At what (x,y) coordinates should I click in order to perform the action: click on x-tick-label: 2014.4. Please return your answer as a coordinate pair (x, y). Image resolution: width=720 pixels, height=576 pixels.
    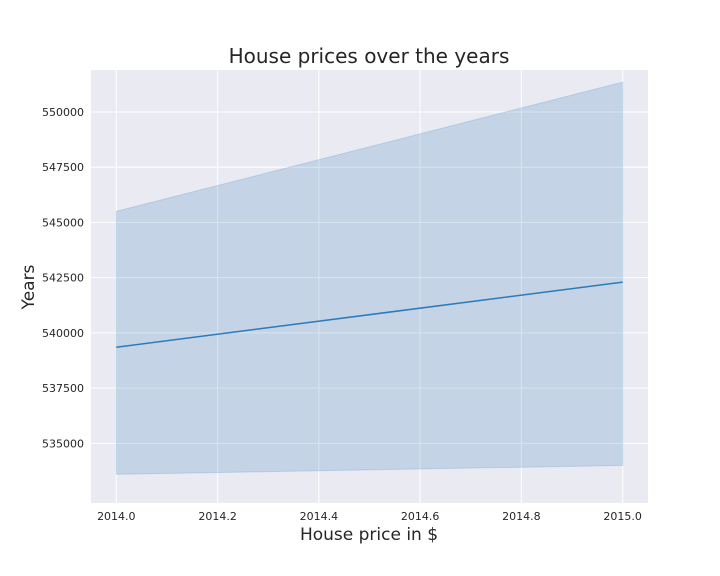
    Looking at the image, I should click on (319, 516).